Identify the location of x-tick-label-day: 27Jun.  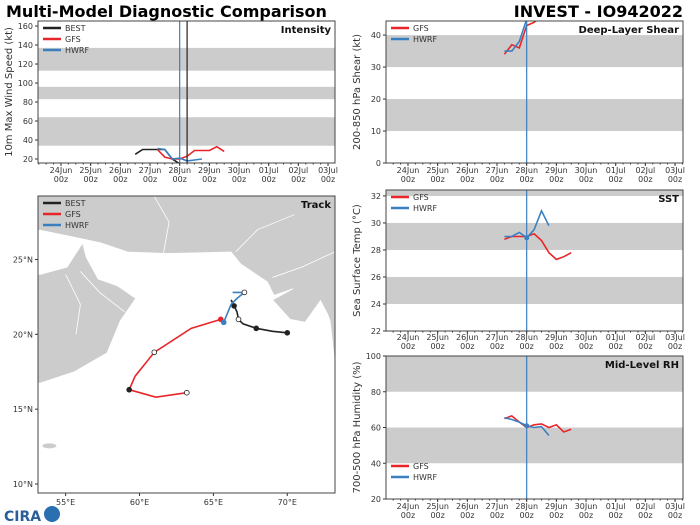
(497, 506).